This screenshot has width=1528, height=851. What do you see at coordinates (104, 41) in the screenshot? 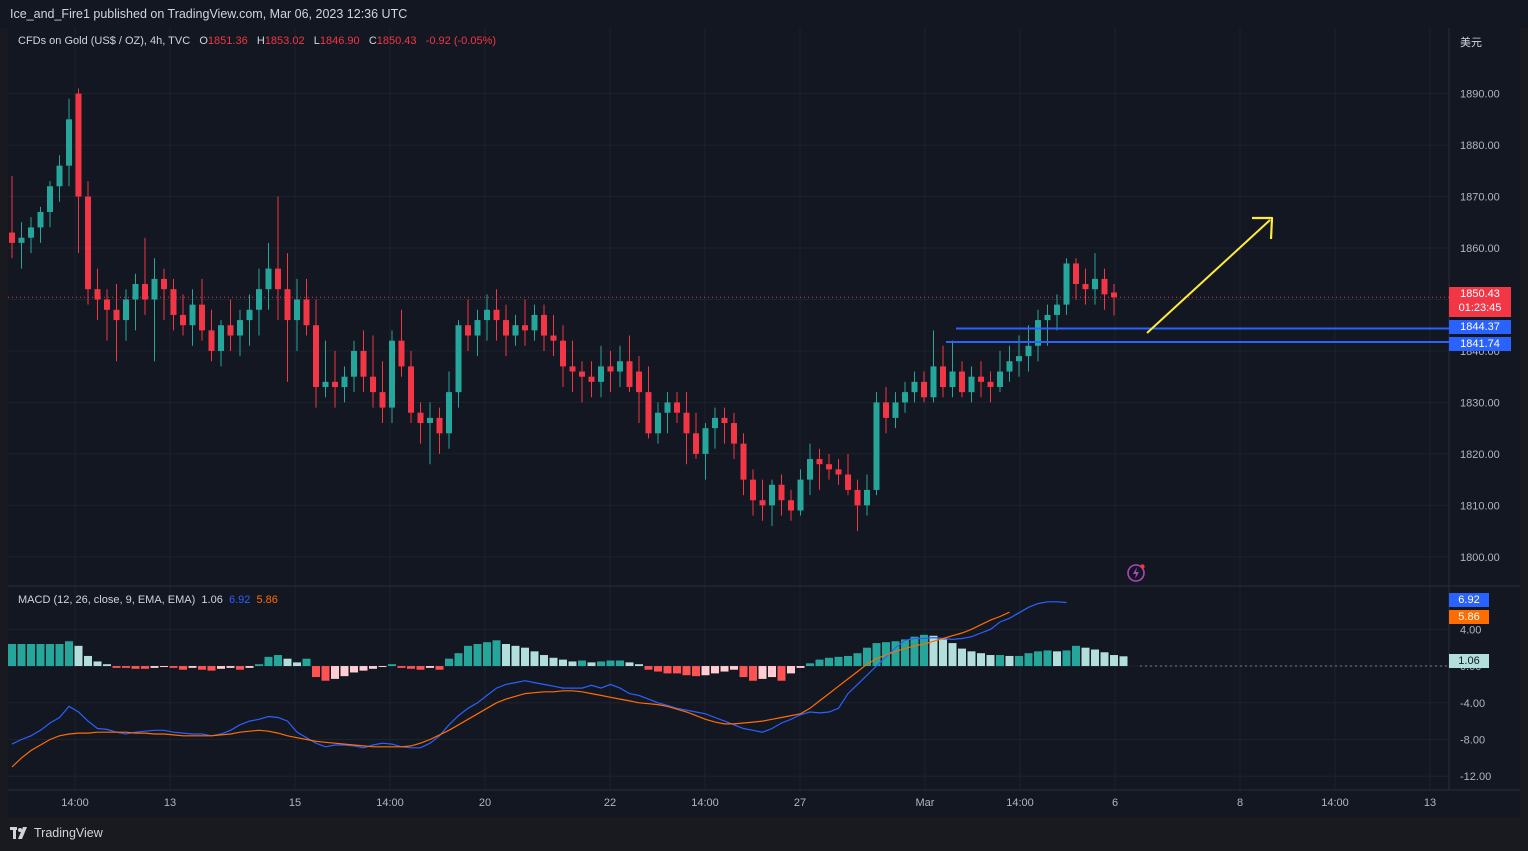
I see `symbol-name: CFDs on Gold (US$ / OZ), 4h, TVC` at bounding box center [104, 41].